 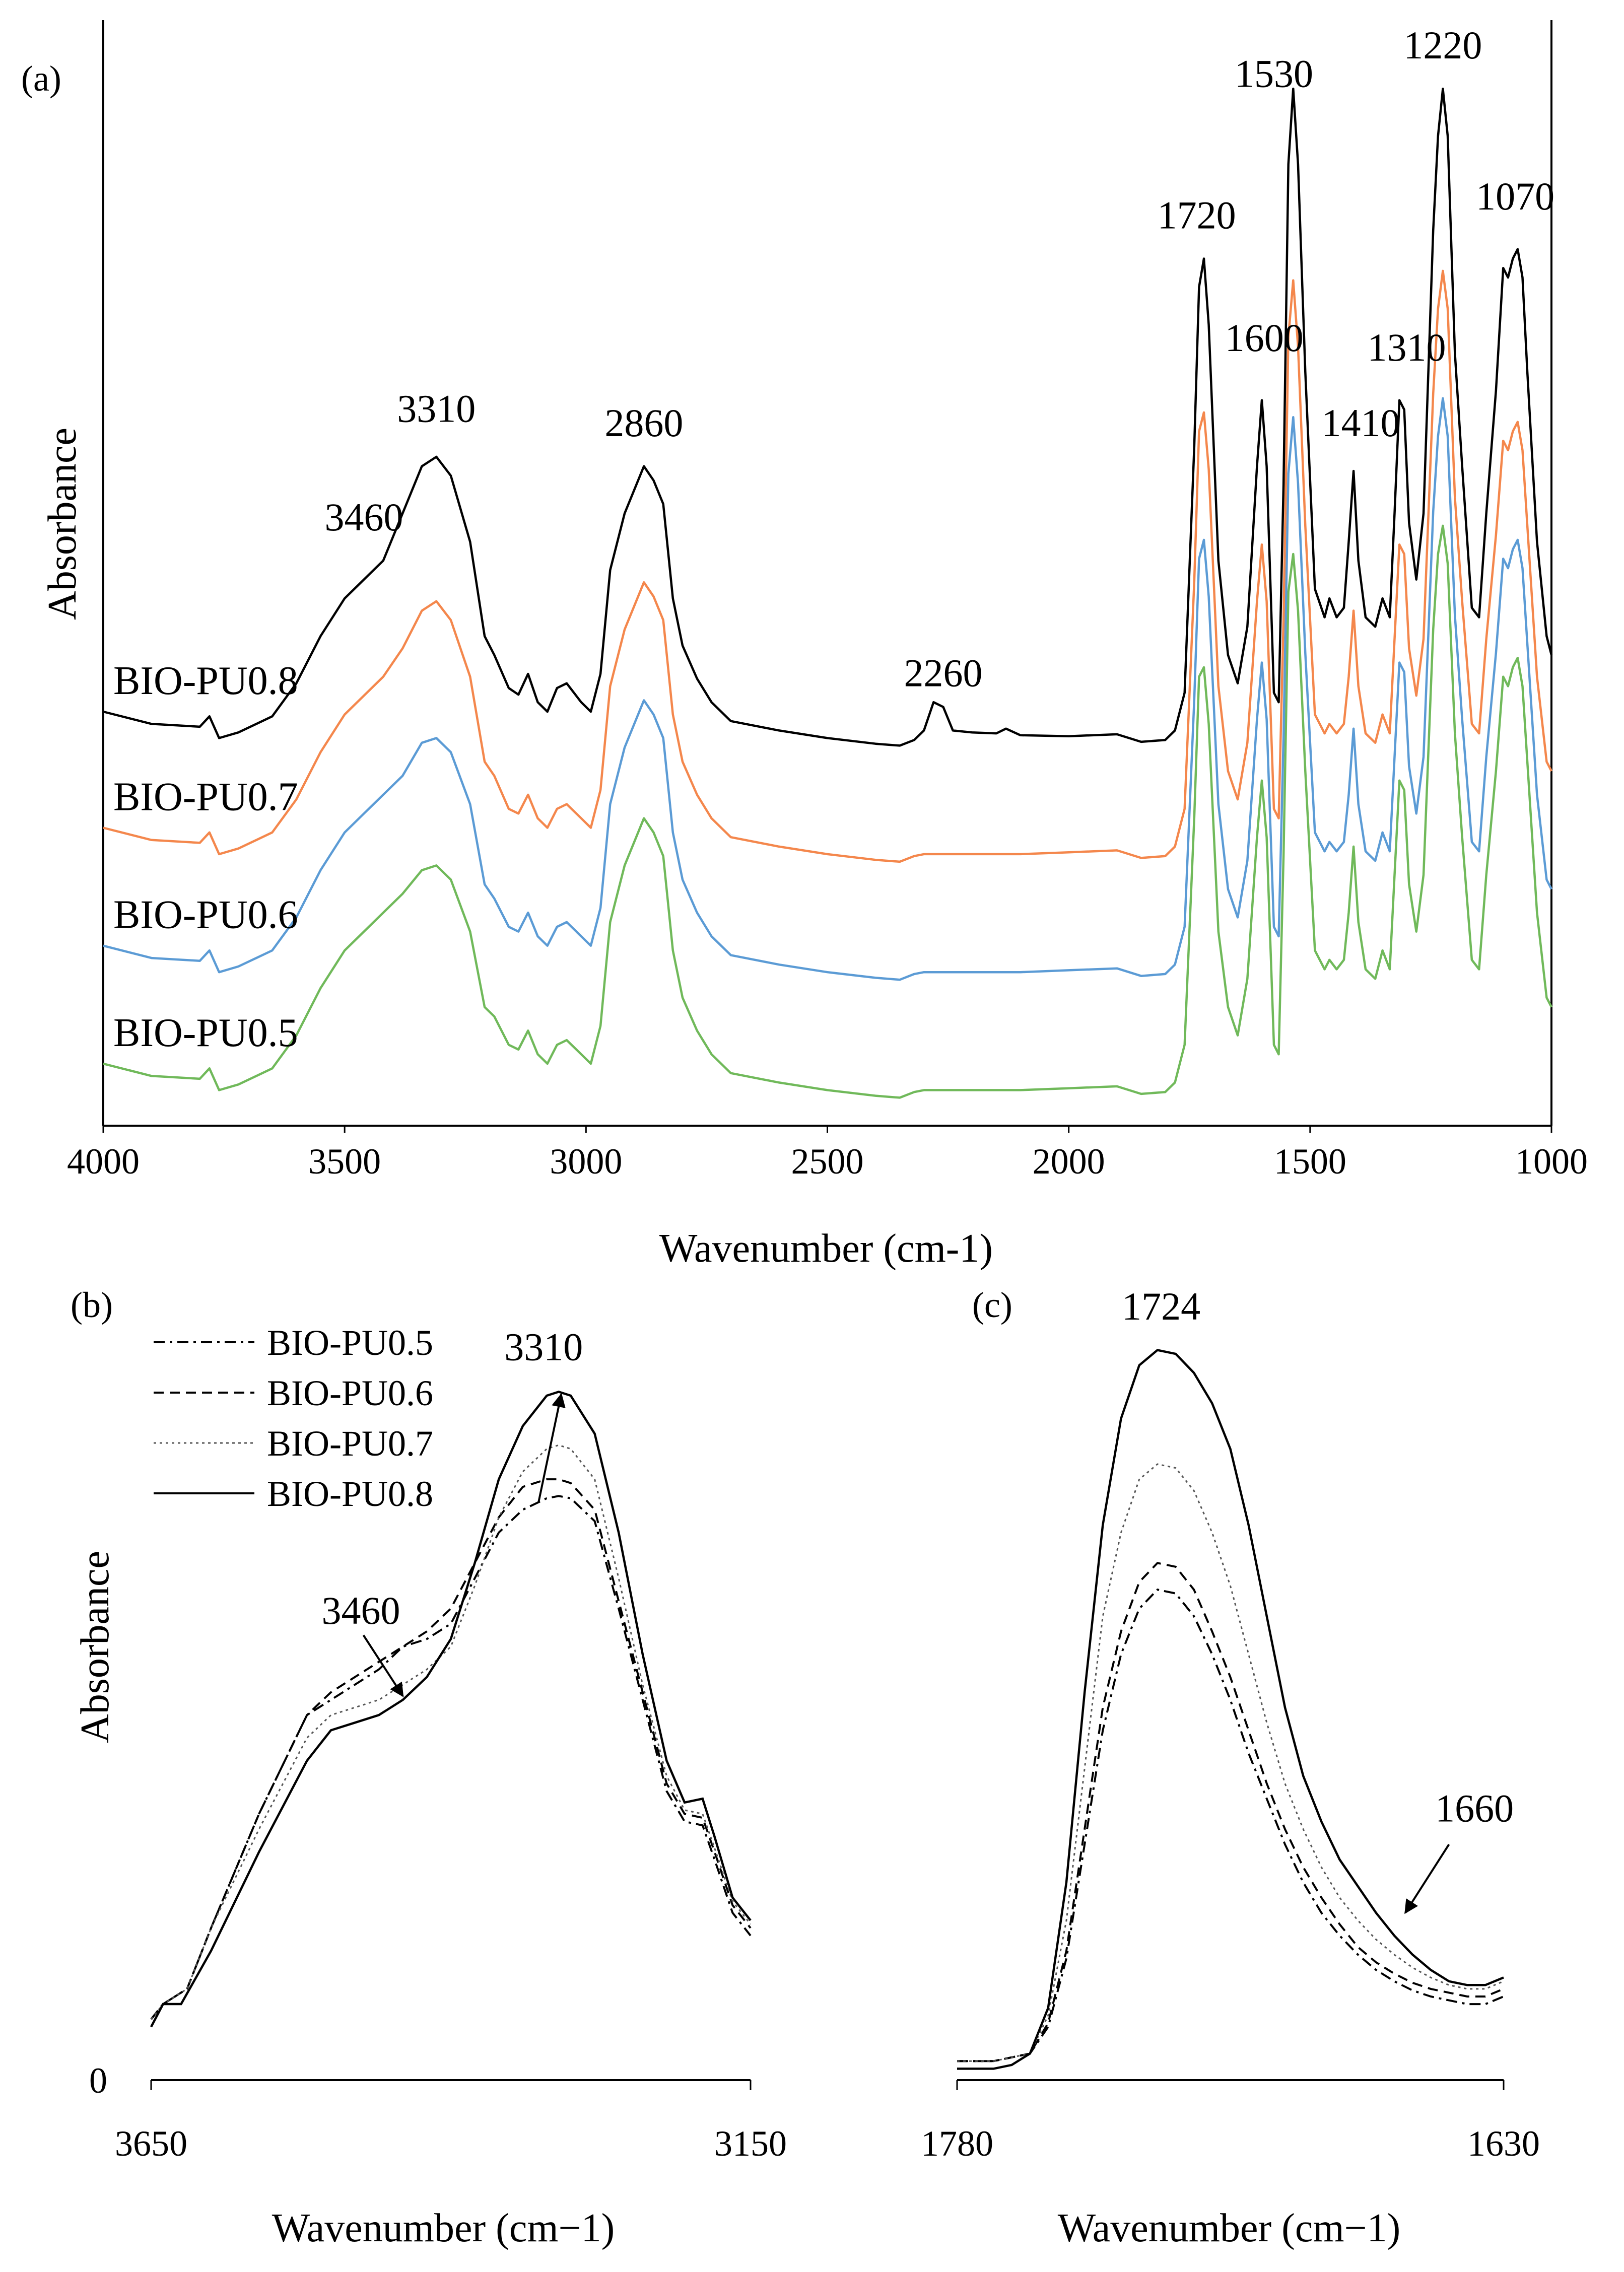 I want to click on panel-a-peak-label: 3460, so click(x=364, y=517).